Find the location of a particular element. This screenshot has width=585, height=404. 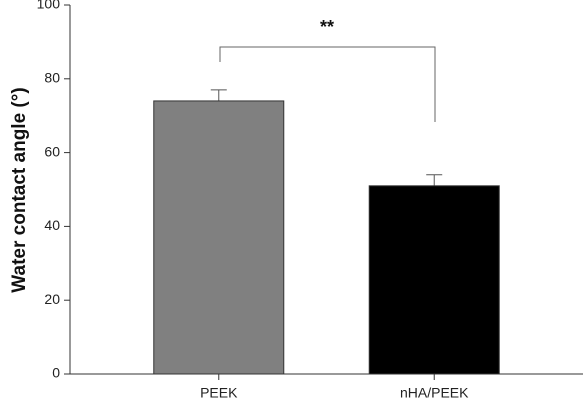

y-tick-label: 60 is located at coordinates (52, 151).